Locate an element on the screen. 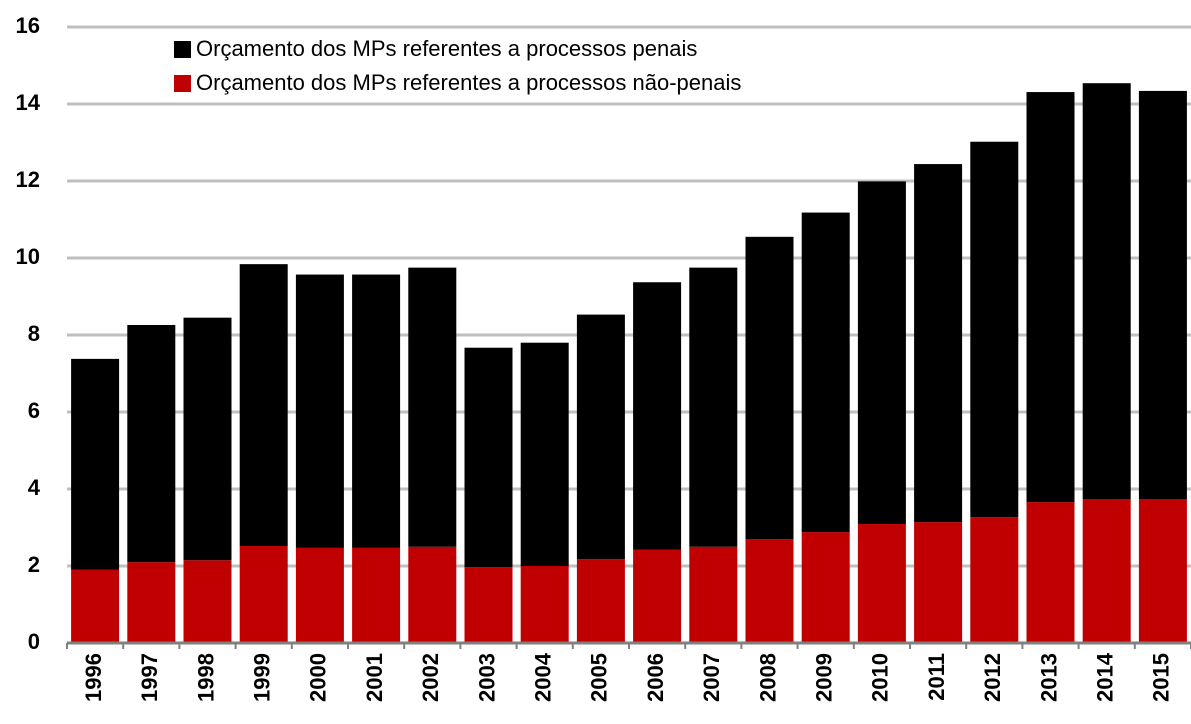 The width and height of the screenshot is (1191, 724). y-tick-label: 8 is located at coordinates (34, 333).